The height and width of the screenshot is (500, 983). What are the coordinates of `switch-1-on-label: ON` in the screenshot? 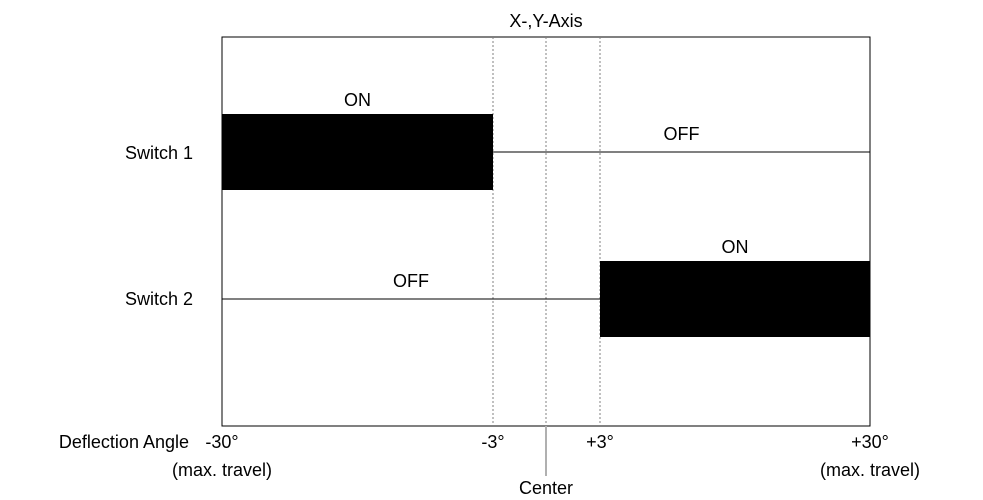 It's located at (357, 100).